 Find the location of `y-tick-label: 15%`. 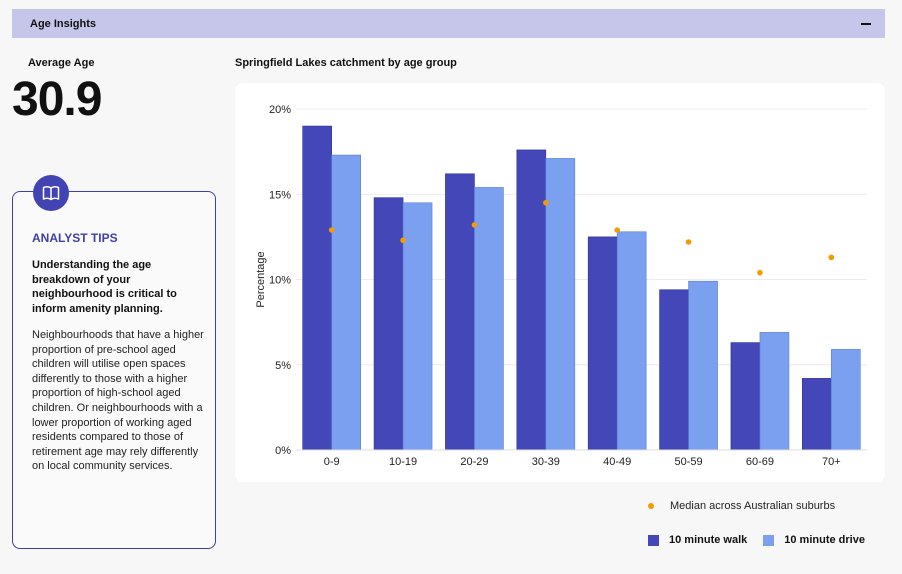

y-tick-label: 15% is located at coordinates (280, 195).